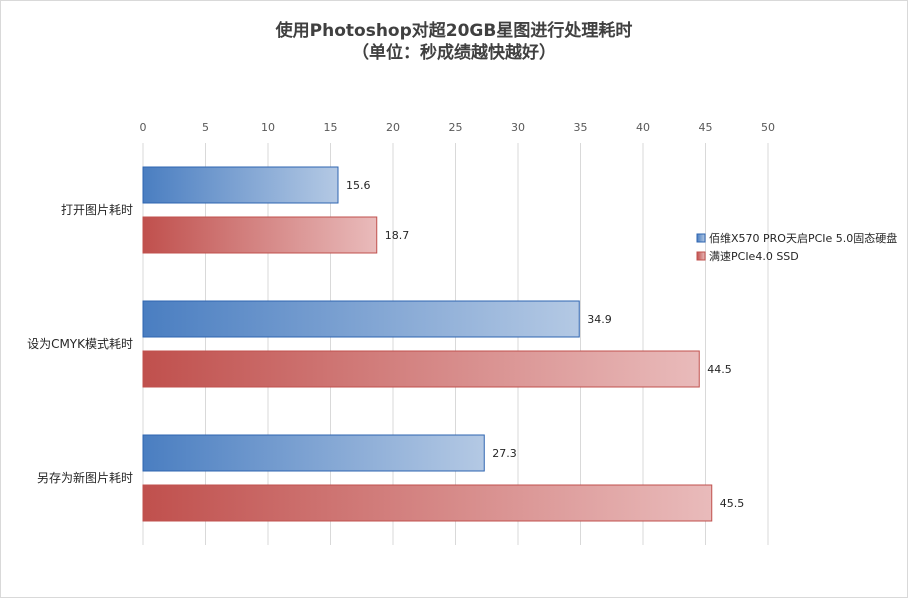 This screenshot has height=598, width=908. I want to click on x-tick-label: 30, so click(518, 127).